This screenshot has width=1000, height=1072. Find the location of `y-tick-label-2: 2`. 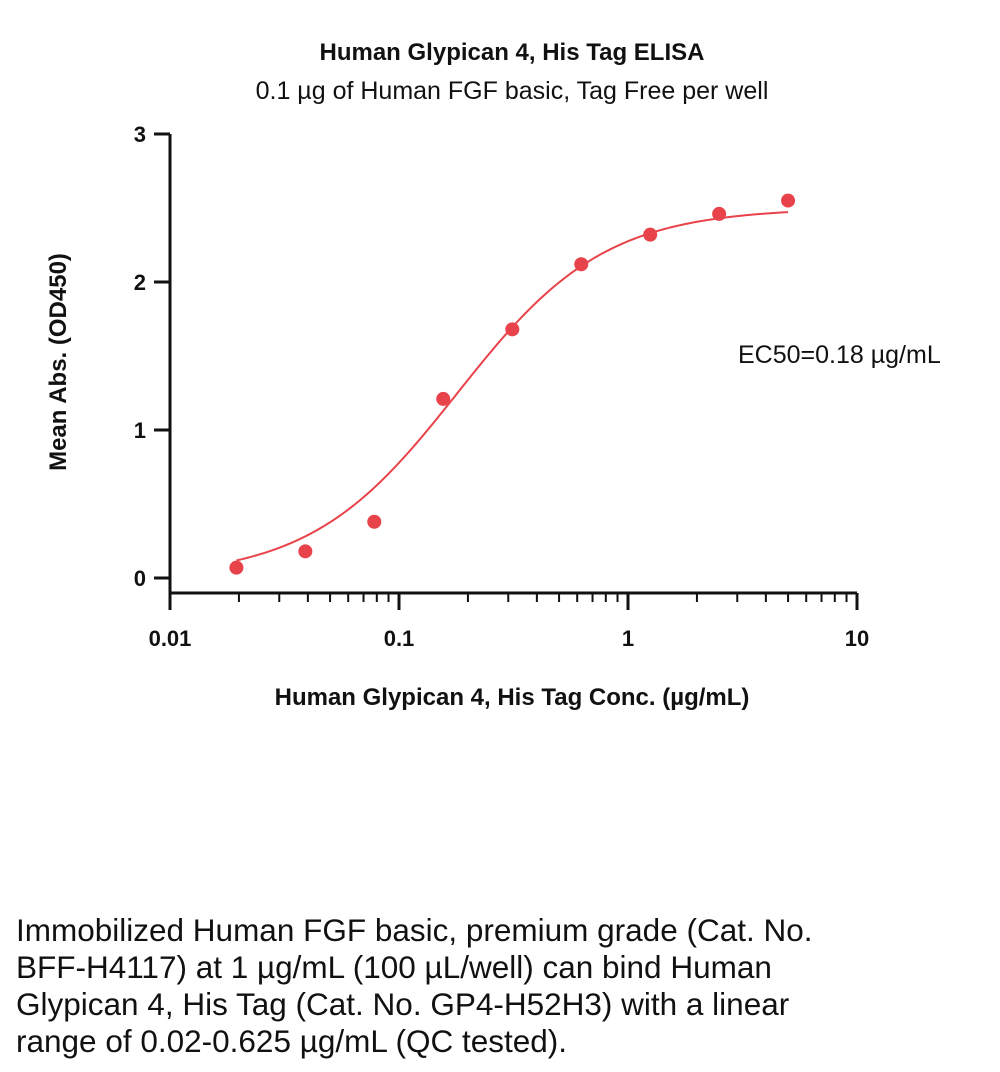

y-tick-label-2: 2 is located at coordinates (140, 282).